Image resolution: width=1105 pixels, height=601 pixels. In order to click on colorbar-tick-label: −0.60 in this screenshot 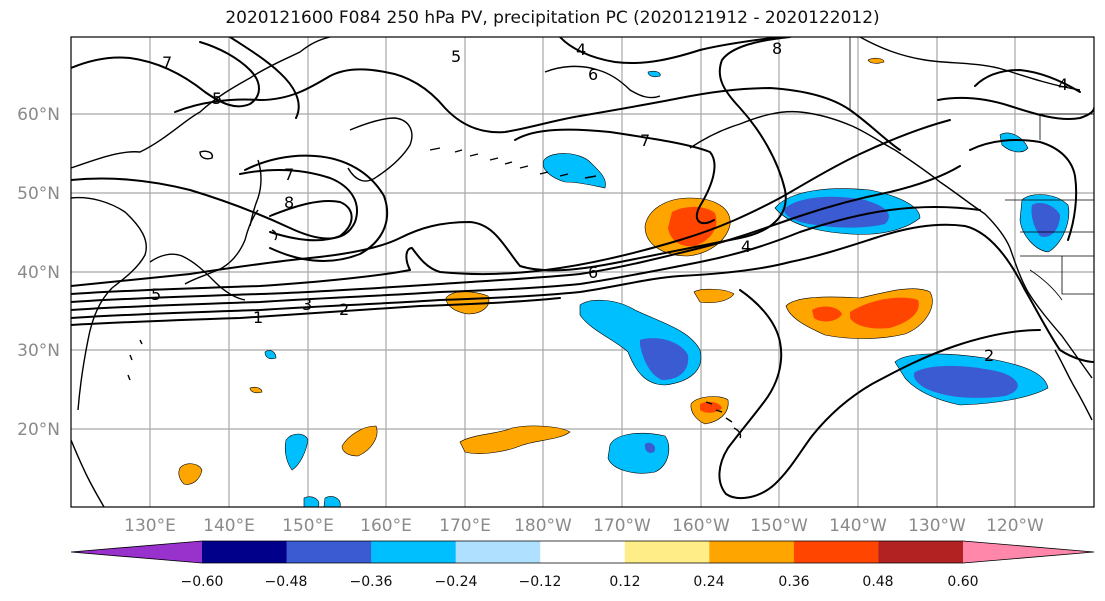, I will do `click(202, 582)`.